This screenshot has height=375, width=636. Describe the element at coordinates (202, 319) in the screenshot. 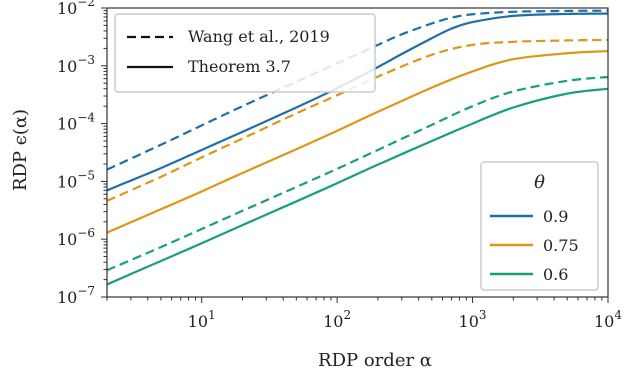

I see `x-tick-label: 10¹` at that location.